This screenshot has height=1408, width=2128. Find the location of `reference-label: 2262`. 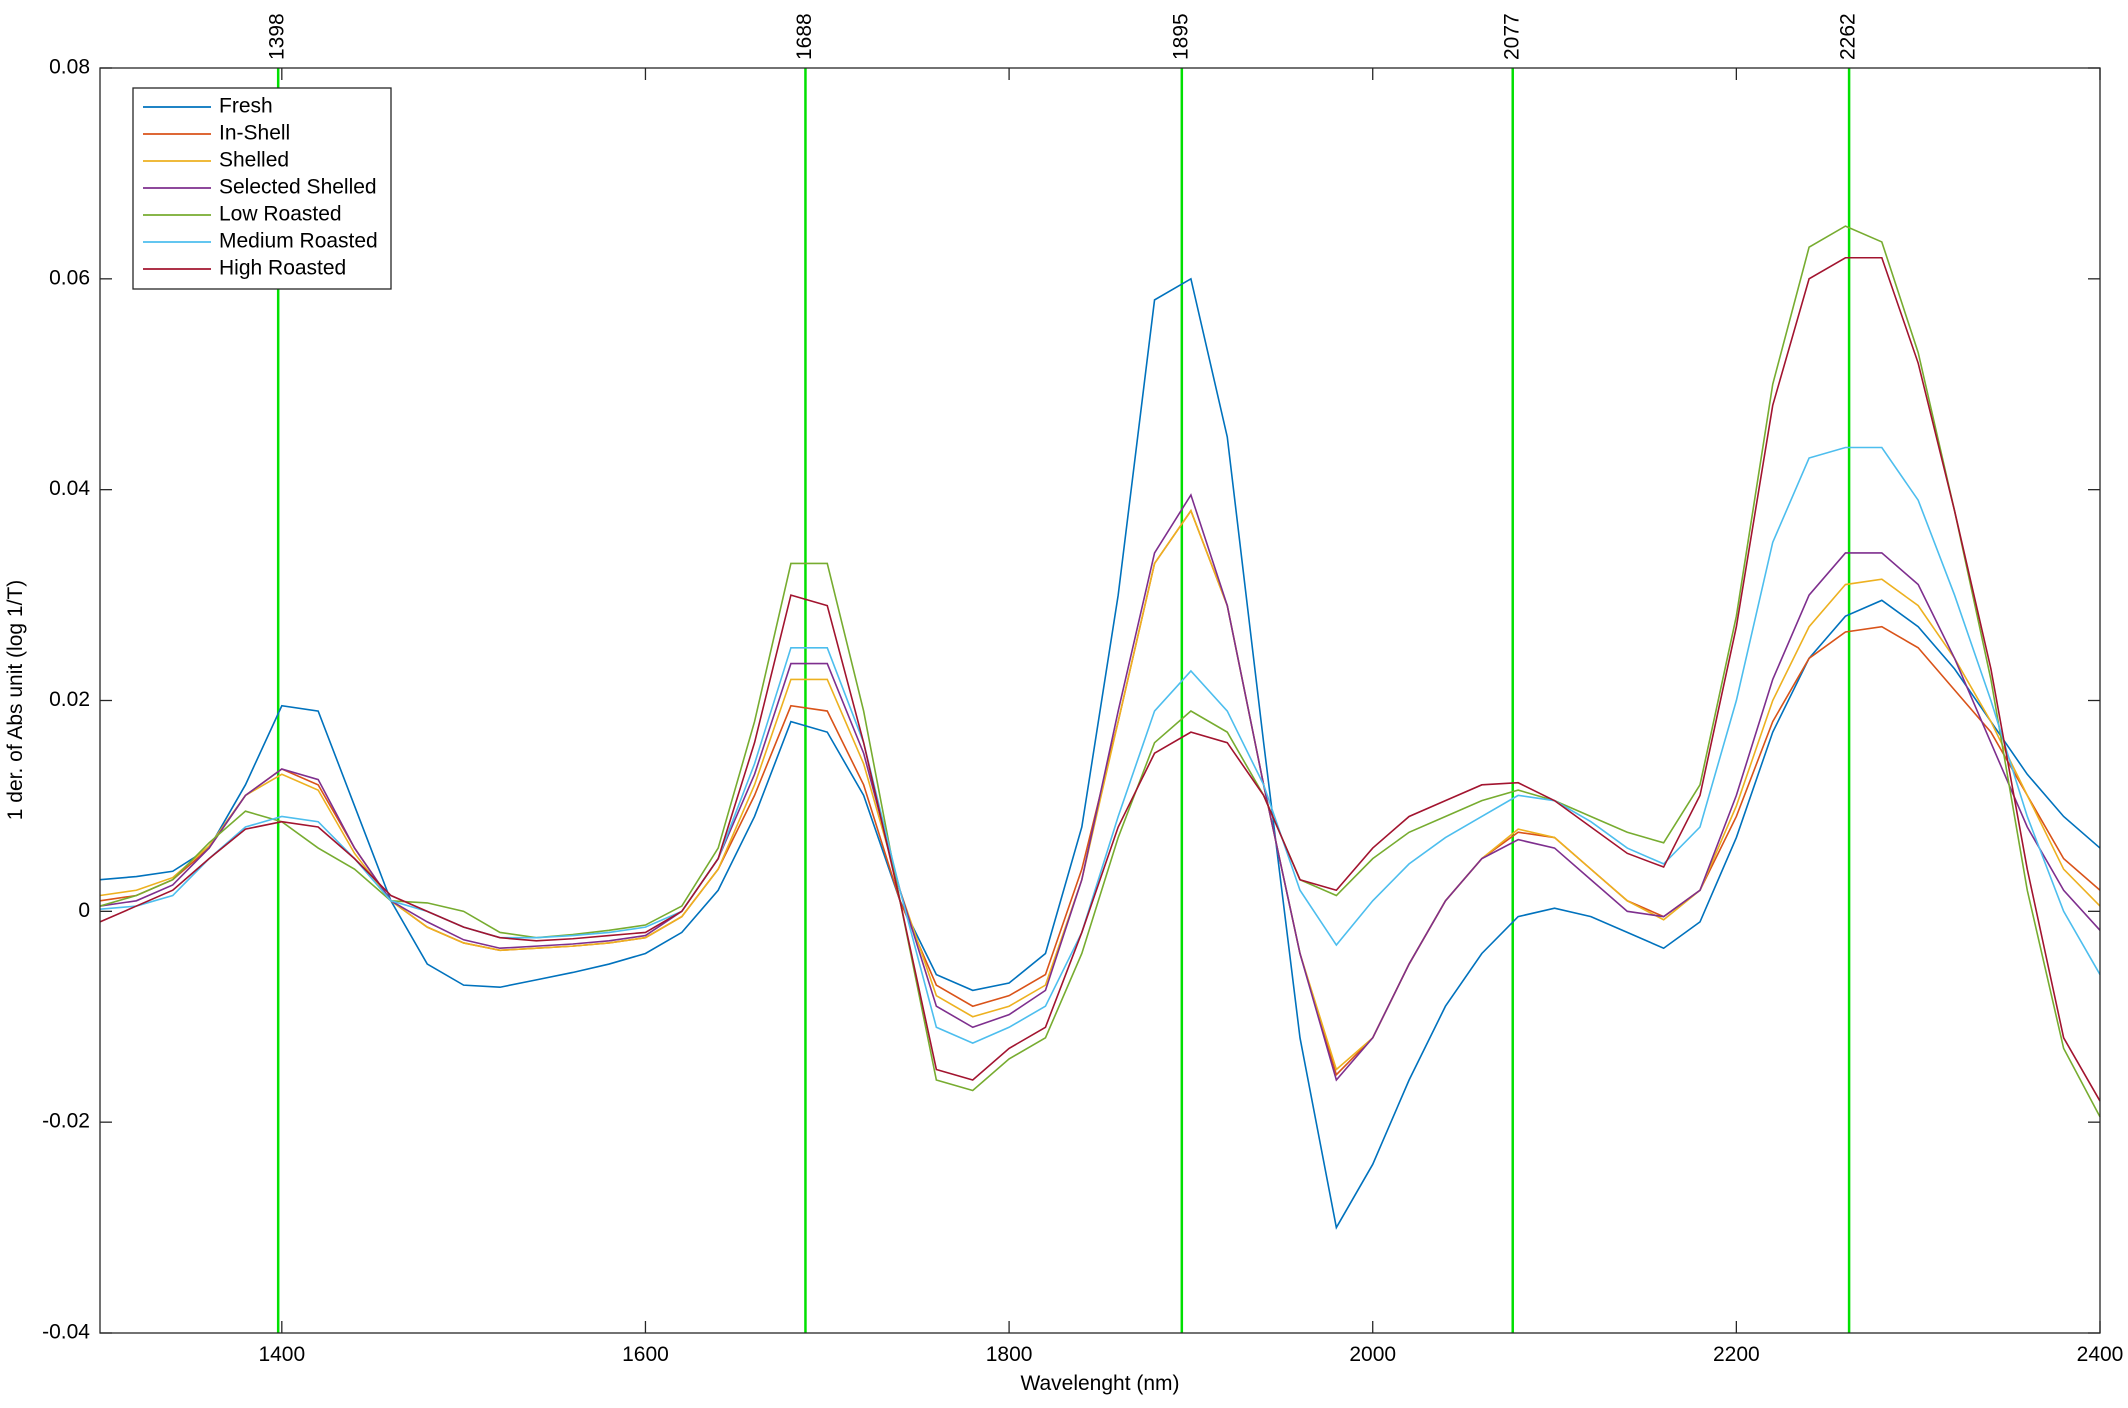

reference-label: 2262 is located at coordinates (1848, 36).